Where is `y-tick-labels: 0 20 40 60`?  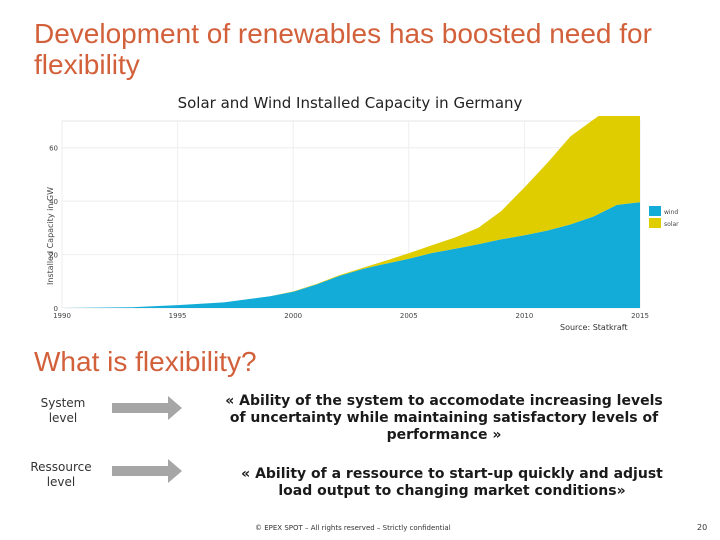 y-tick-labels: 0 20 40 60 is located at coordinates (53, 229).